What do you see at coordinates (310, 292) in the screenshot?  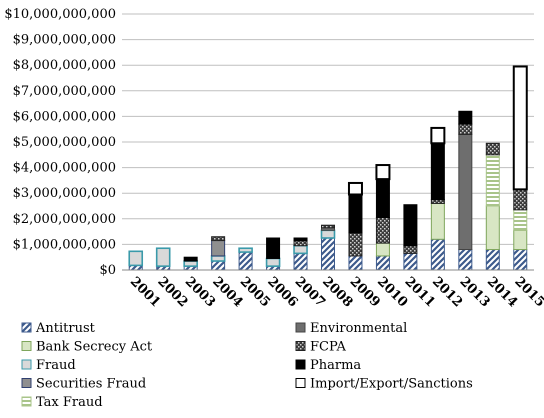 I see `x-tick-label: 2007` at bounding box center [310, 292].